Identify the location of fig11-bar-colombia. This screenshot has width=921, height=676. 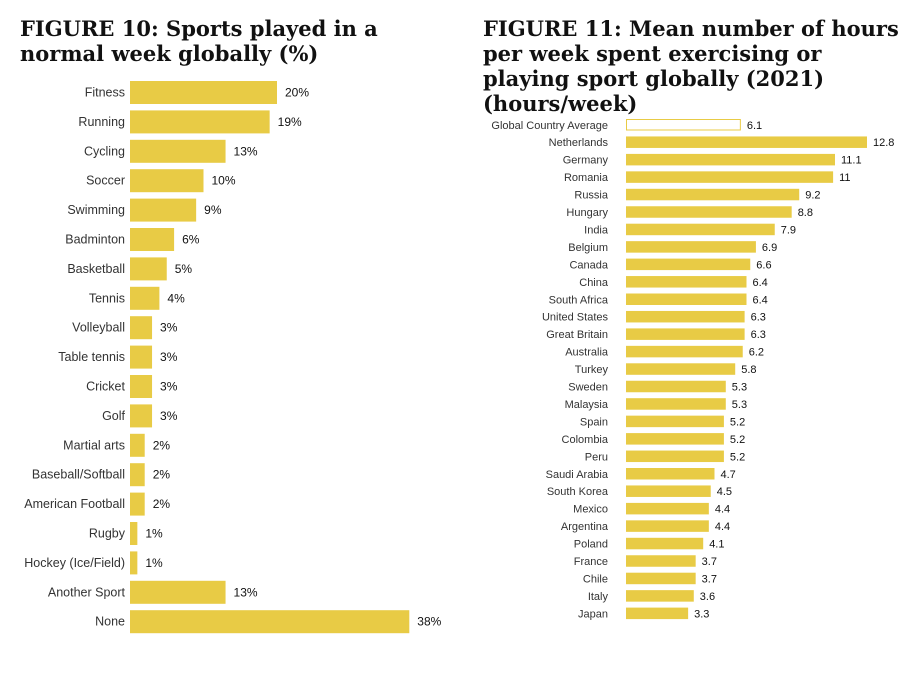
(675, 439).